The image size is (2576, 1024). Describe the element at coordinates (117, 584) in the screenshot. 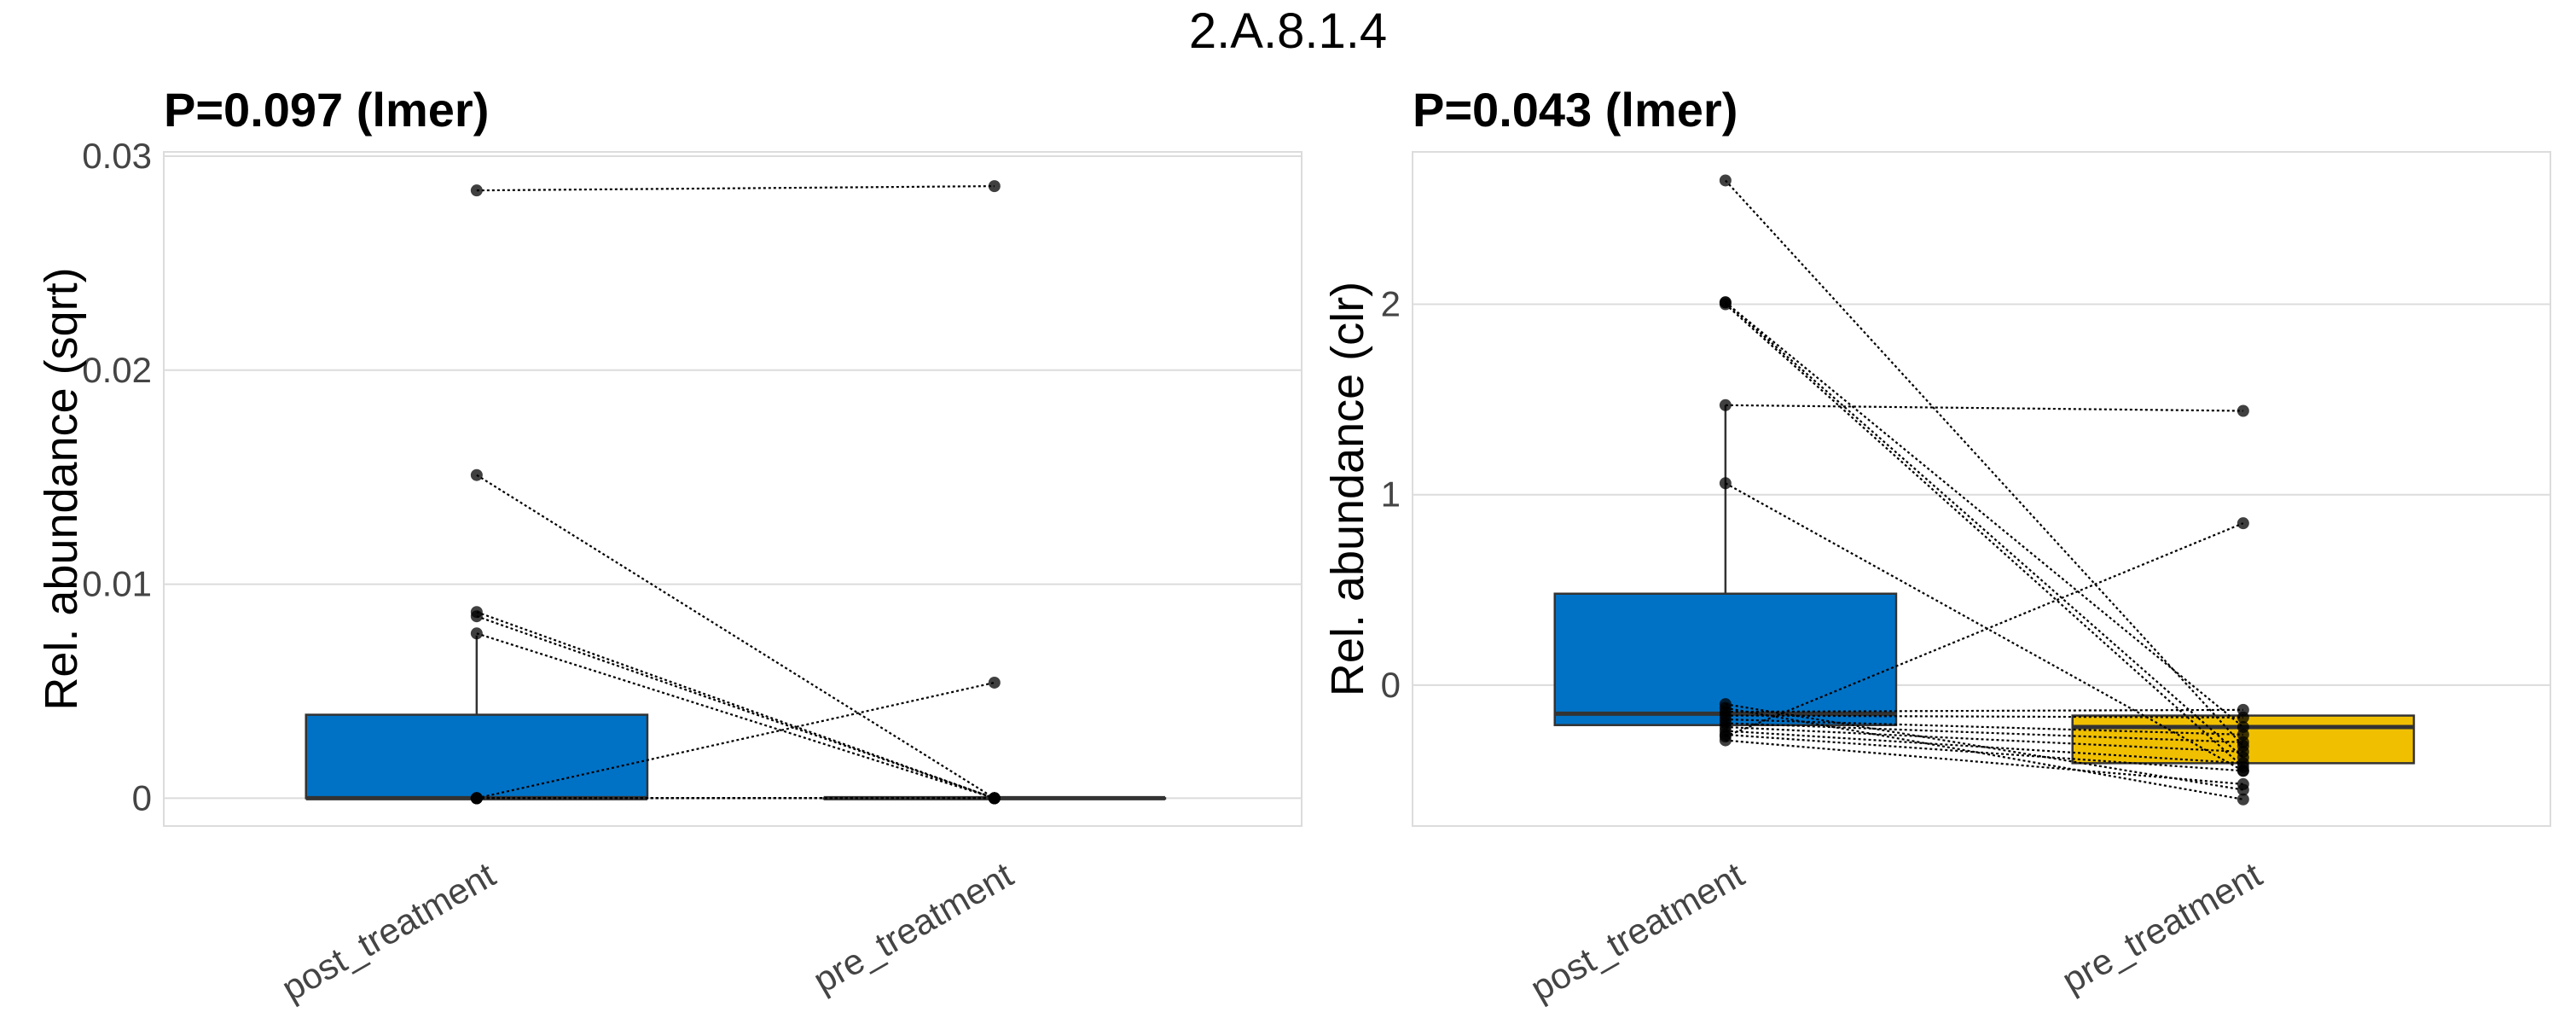

I see `y-tick-label: 0.01` at that location.